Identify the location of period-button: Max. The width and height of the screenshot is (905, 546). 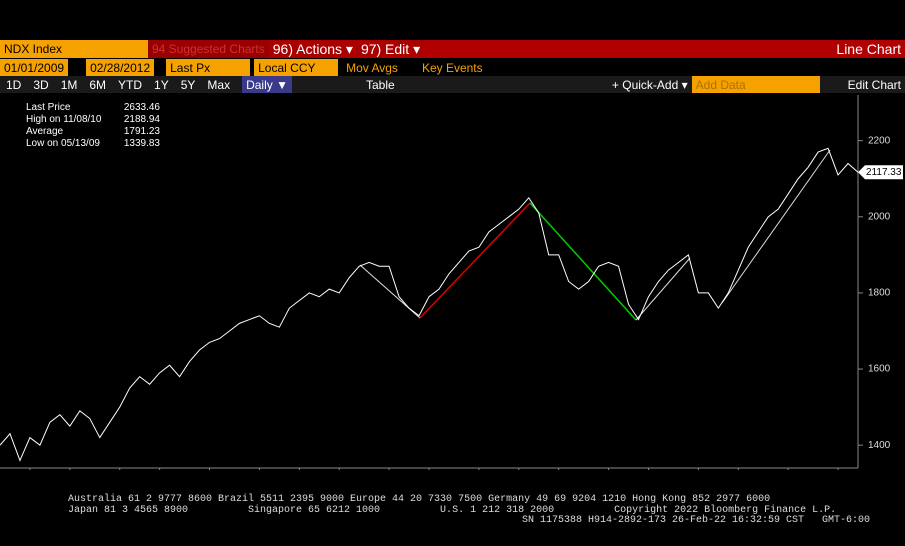
(219, 84).